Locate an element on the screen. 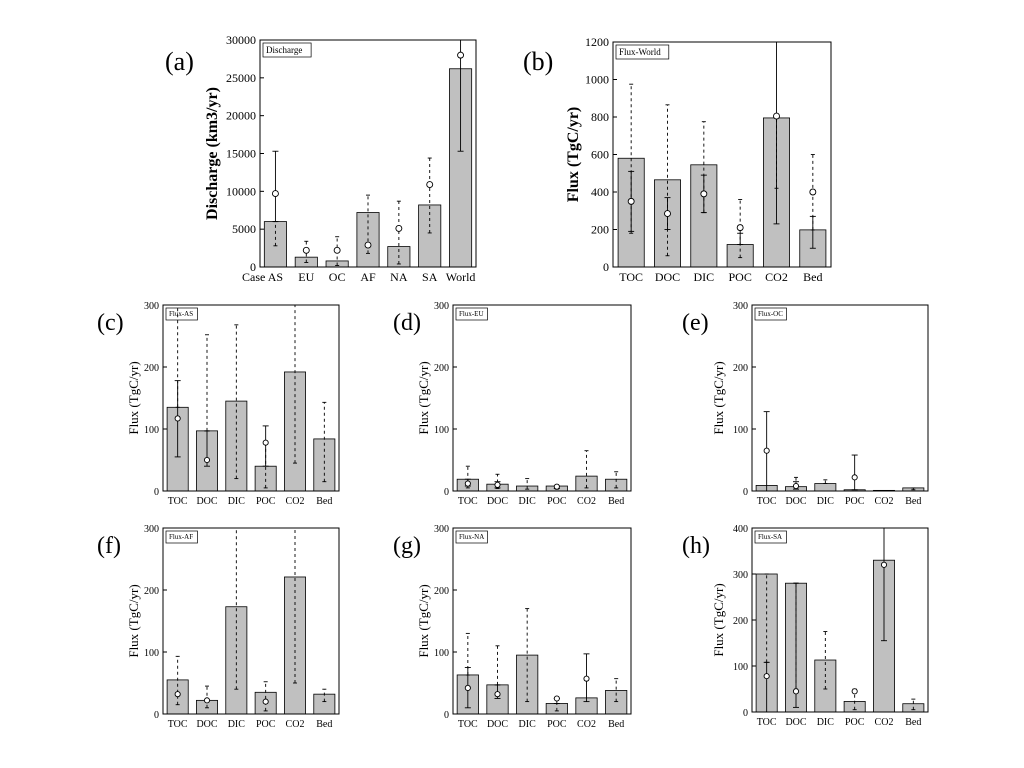 The image size is (1024, 768). legend: Flux-EU is located at coordinates (471, 314).